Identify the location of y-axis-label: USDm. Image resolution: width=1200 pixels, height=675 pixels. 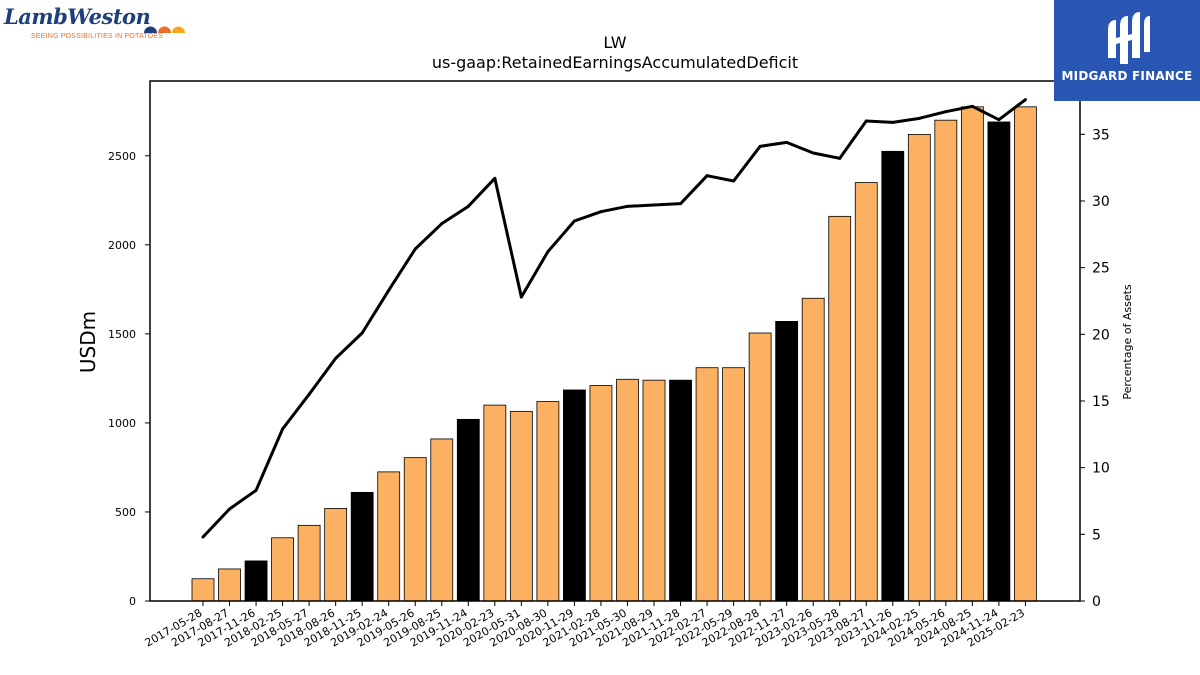
(88, 342).